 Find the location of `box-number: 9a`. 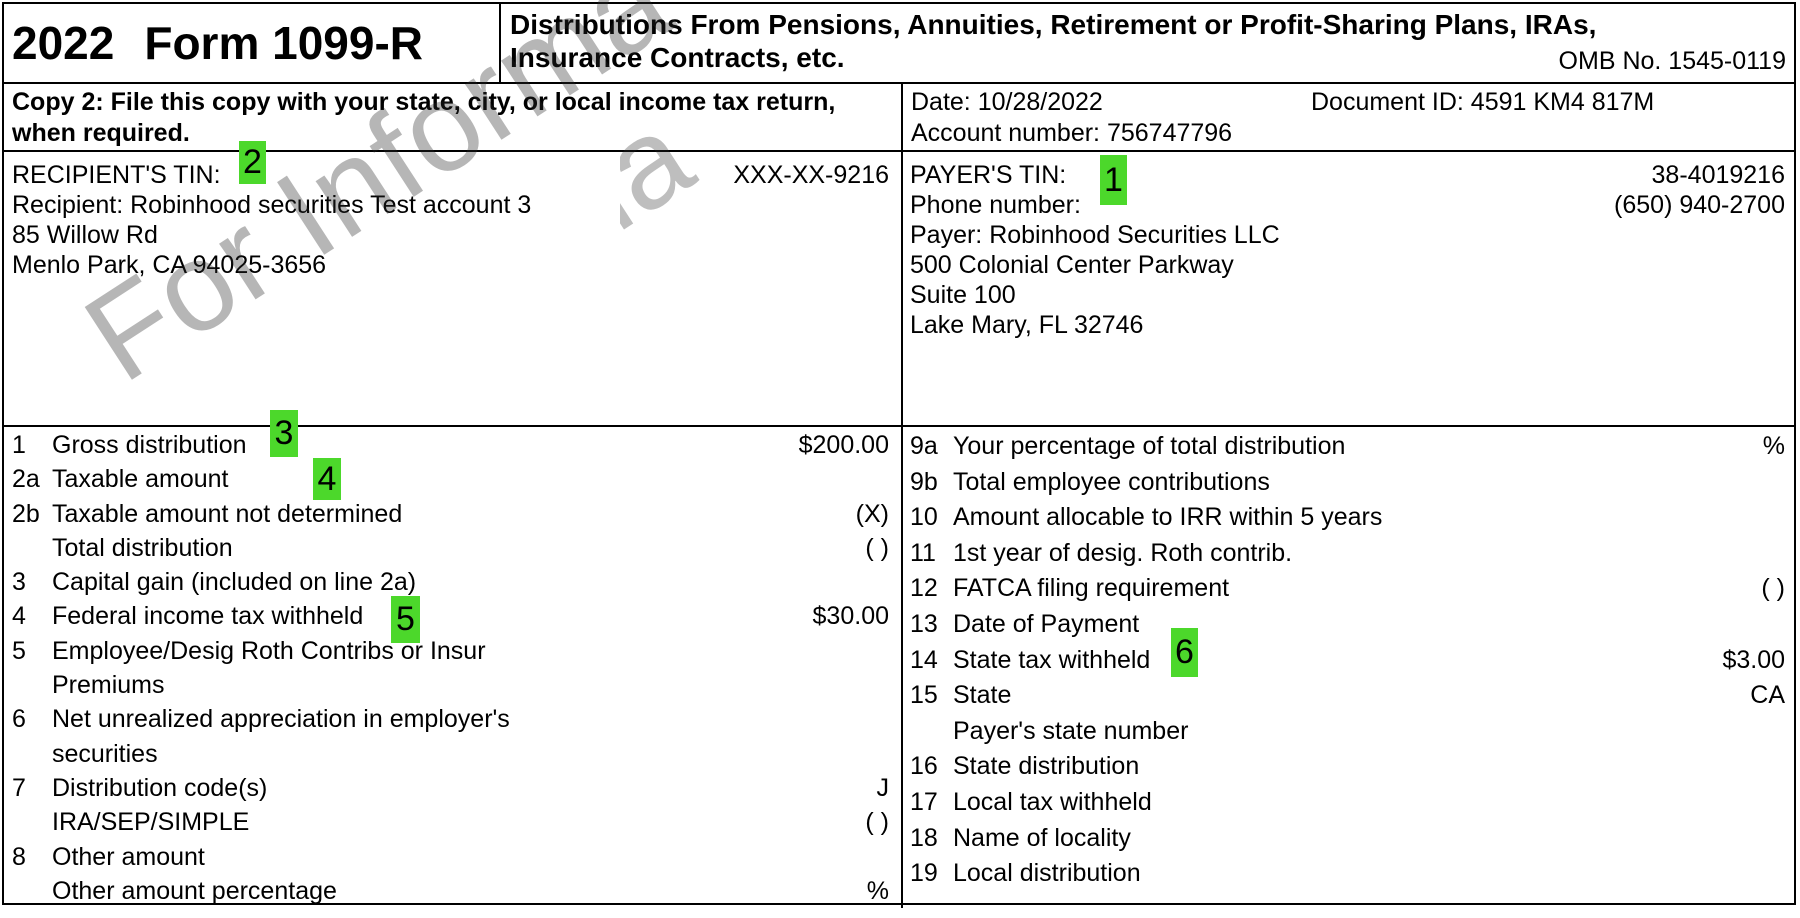

box-number: 9a is located at coordinates (924, 446).